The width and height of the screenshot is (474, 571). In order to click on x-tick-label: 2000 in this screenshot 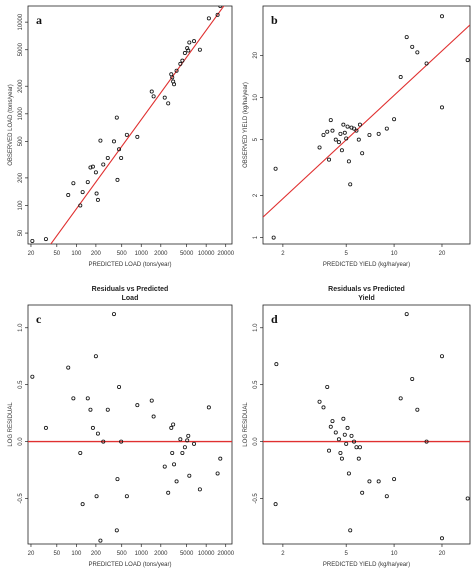, I will do `click(161, 254)`.